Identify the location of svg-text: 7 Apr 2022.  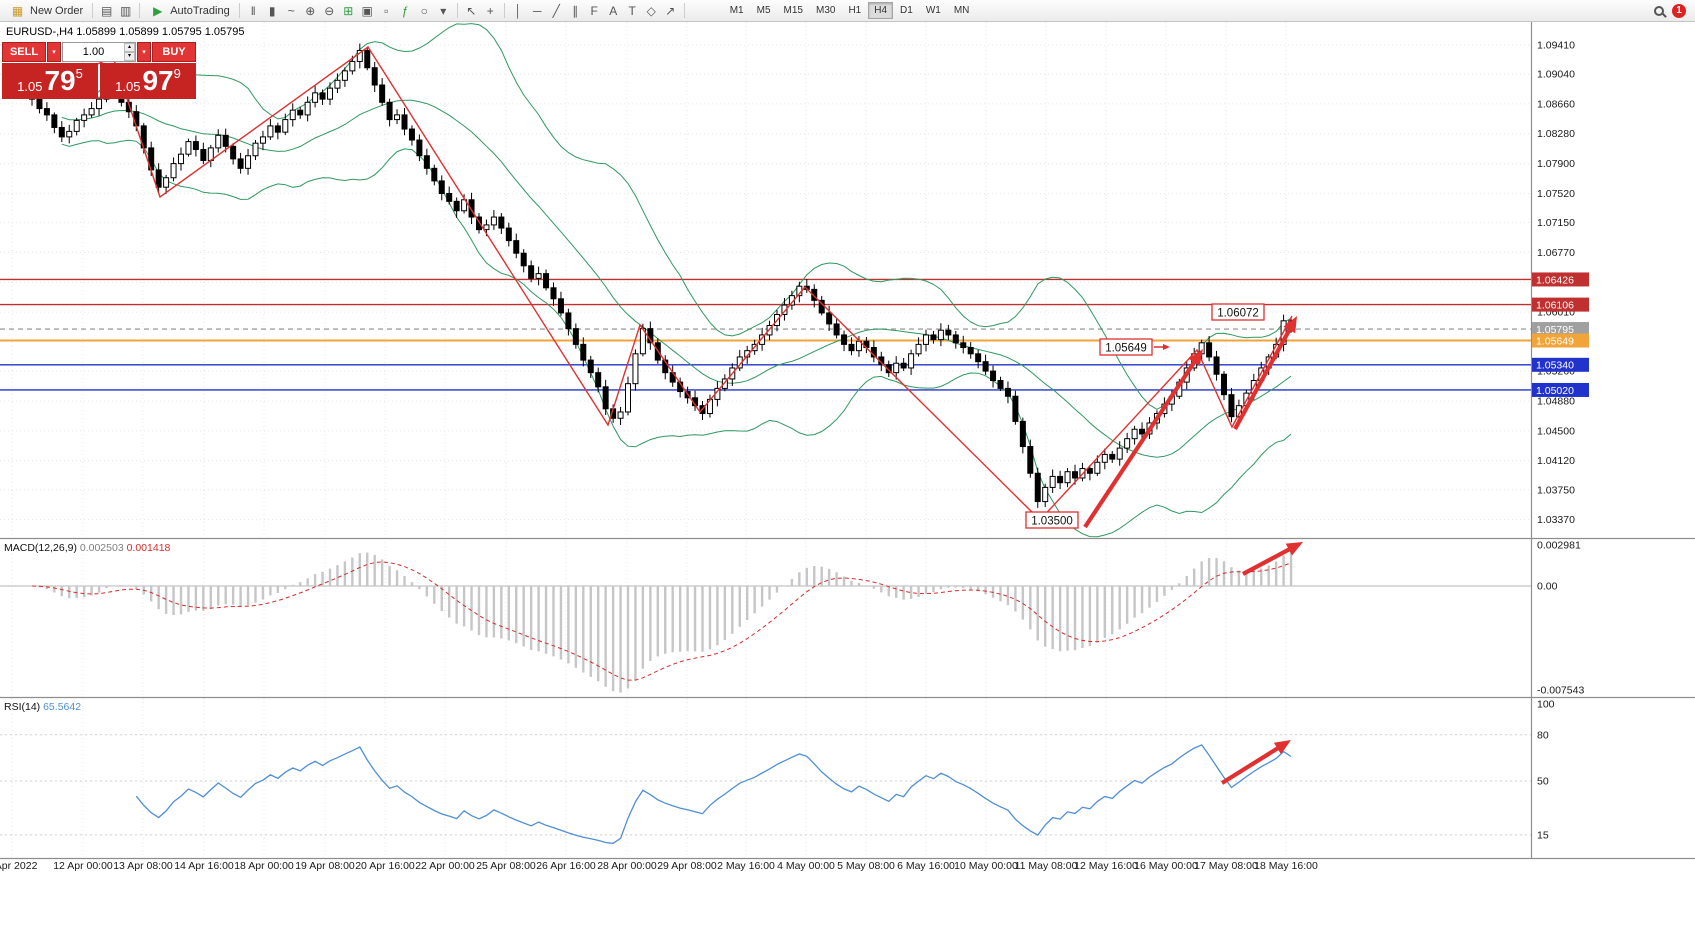
(19, 866).